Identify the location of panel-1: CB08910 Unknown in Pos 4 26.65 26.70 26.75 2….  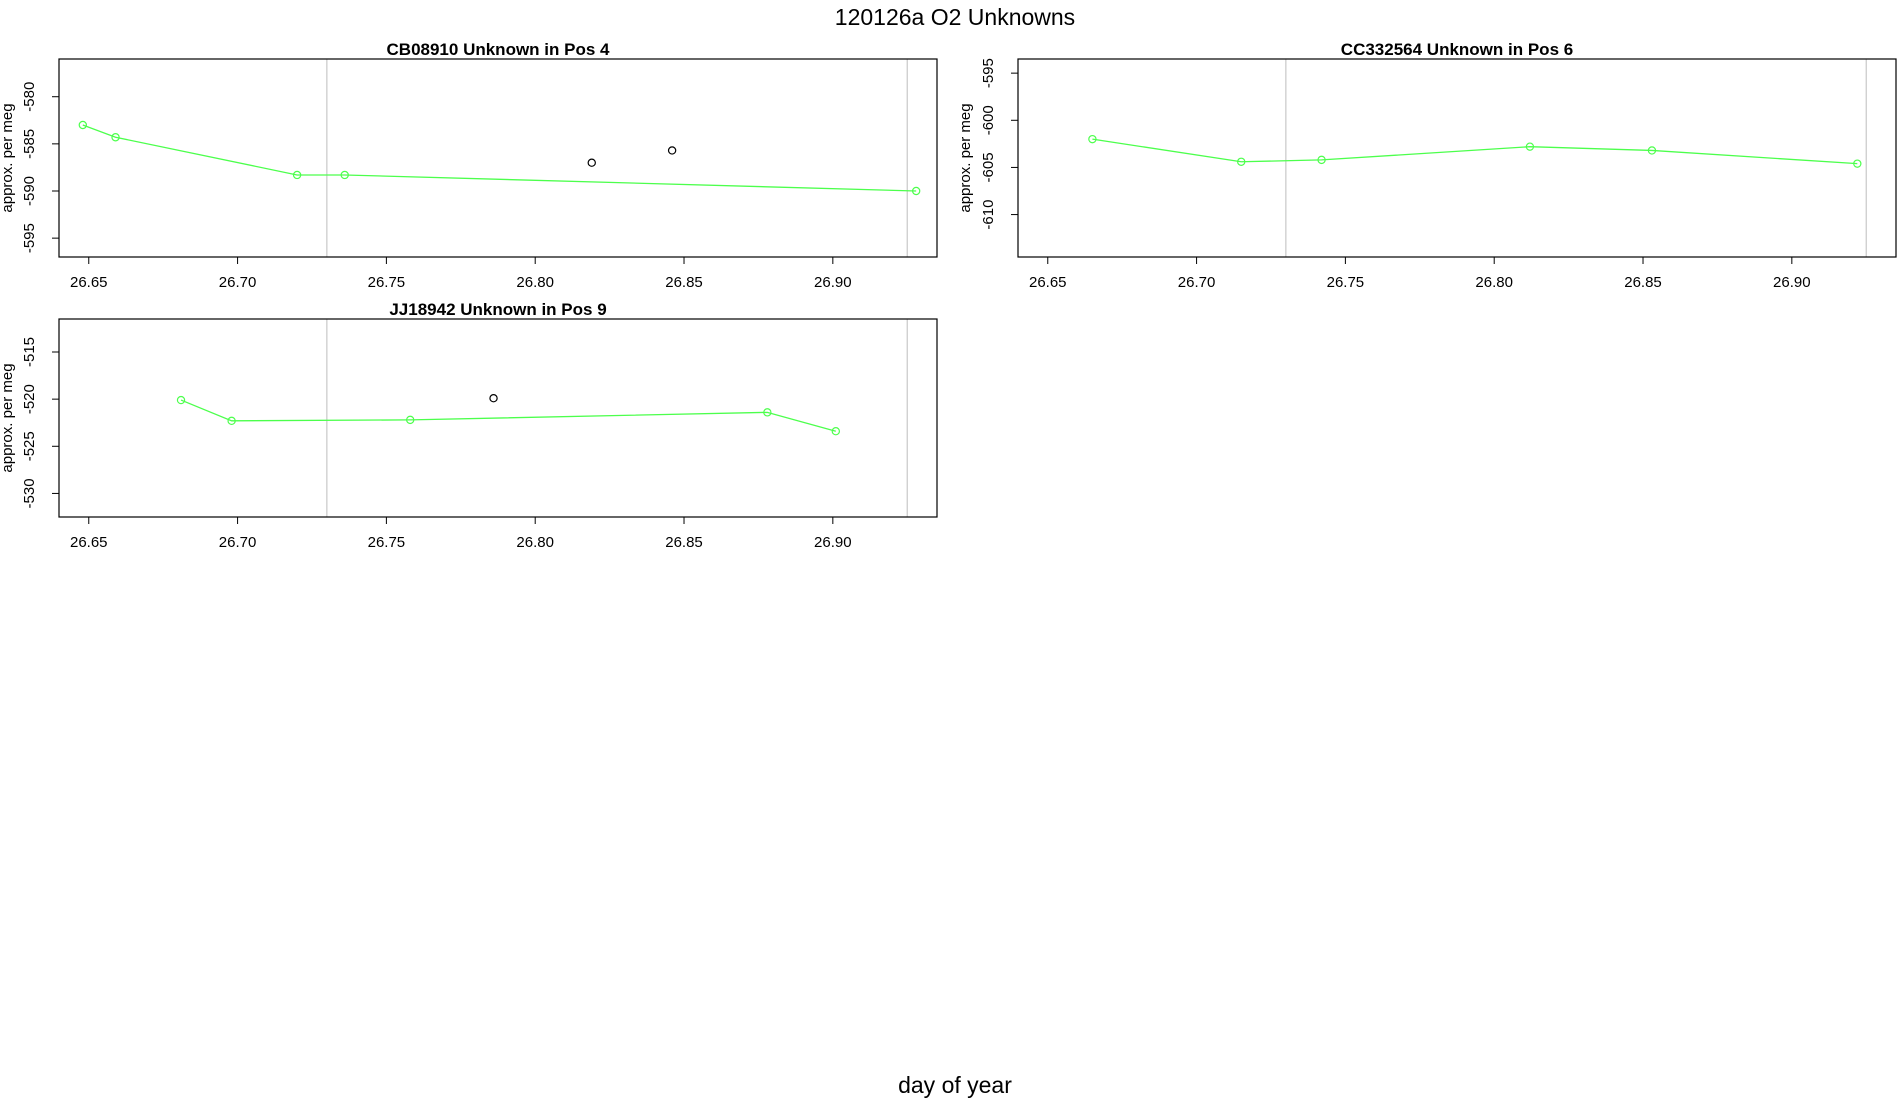
(469, 165).